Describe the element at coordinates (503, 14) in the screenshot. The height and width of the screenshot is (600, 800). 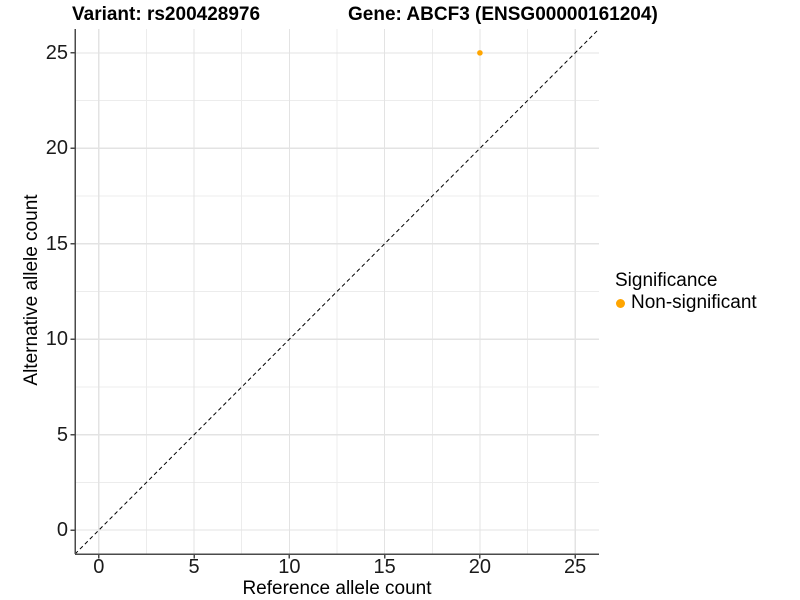
I see `plot-title-gene: Gene: ABCF3 (ENSG00000161204)` at that location.